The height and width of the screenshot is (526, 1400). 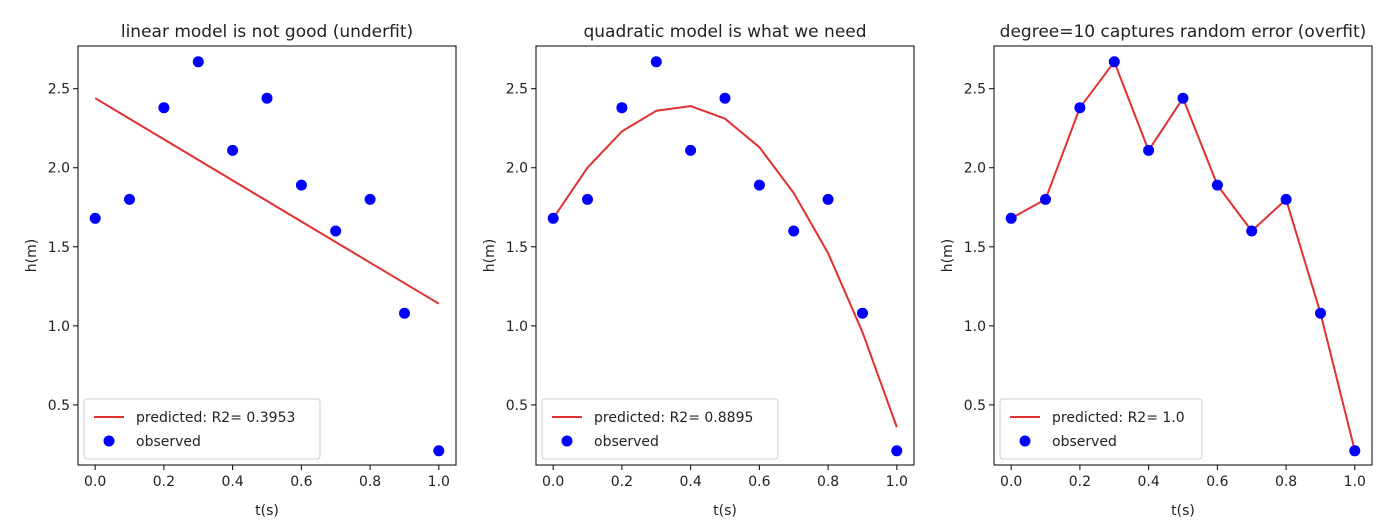 What do you see at coordinates (724, 32) in the screenshot?
I see `chart-title: quadratic model is what we need` at bounding box center [724, 32].